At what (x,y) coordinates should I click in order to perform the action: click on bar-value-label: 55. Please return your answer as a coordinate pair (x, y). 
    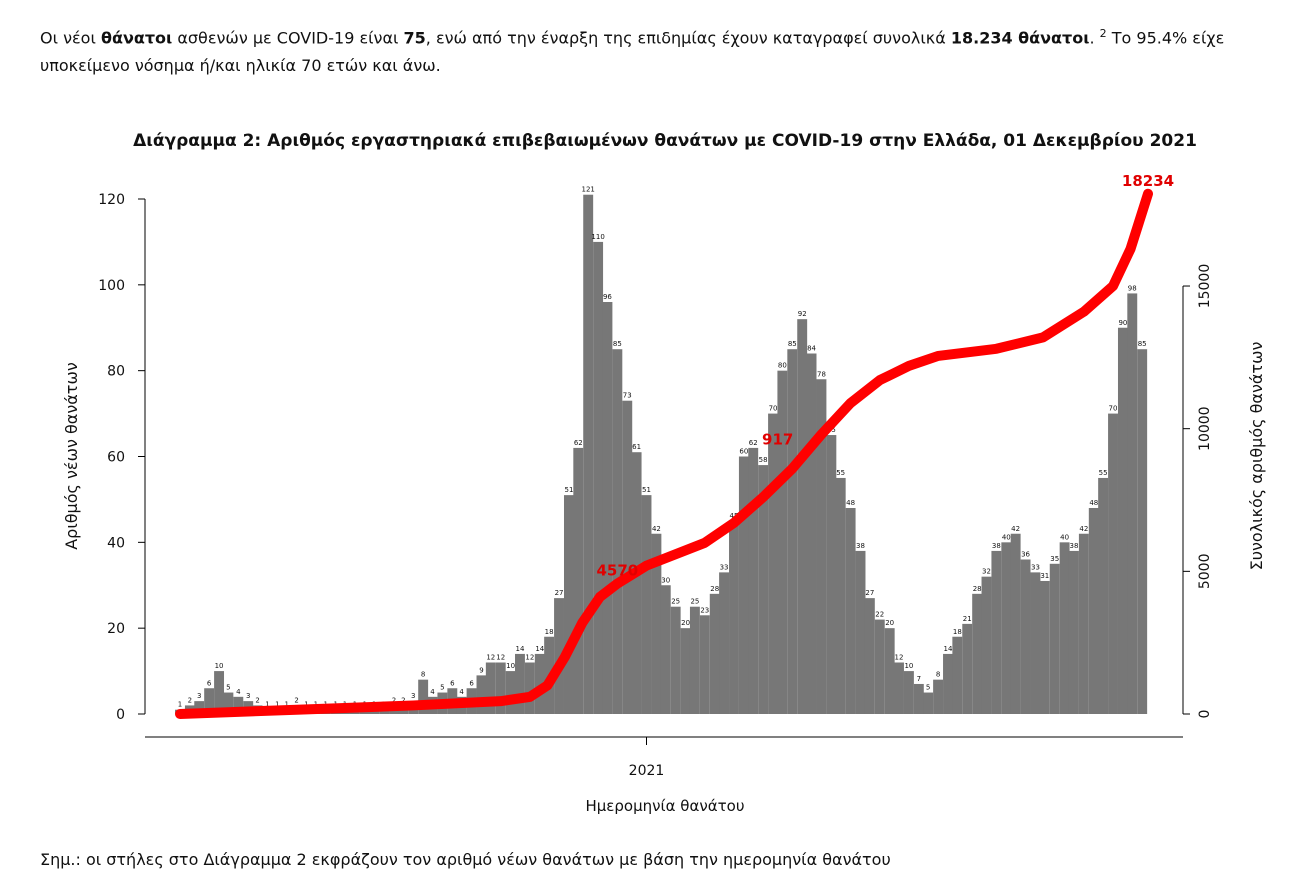
    Looking at the image, I should click on (840, 473).